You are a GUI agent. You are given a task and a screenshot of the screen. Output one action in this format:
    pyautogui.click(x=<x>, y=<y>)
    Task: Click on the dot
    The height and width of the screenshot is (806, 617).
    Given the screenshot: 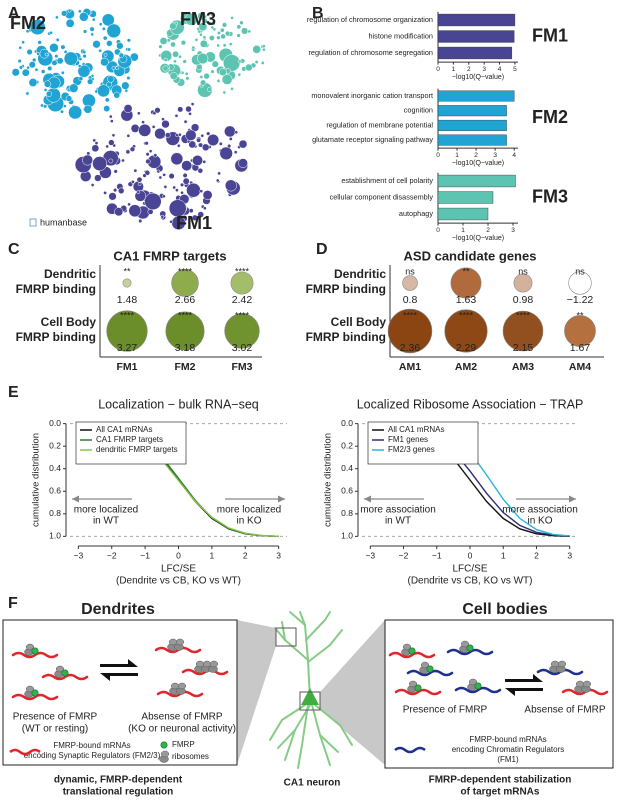 What is the action you would take?
    pyautogui.click(x=410, y=331)
    